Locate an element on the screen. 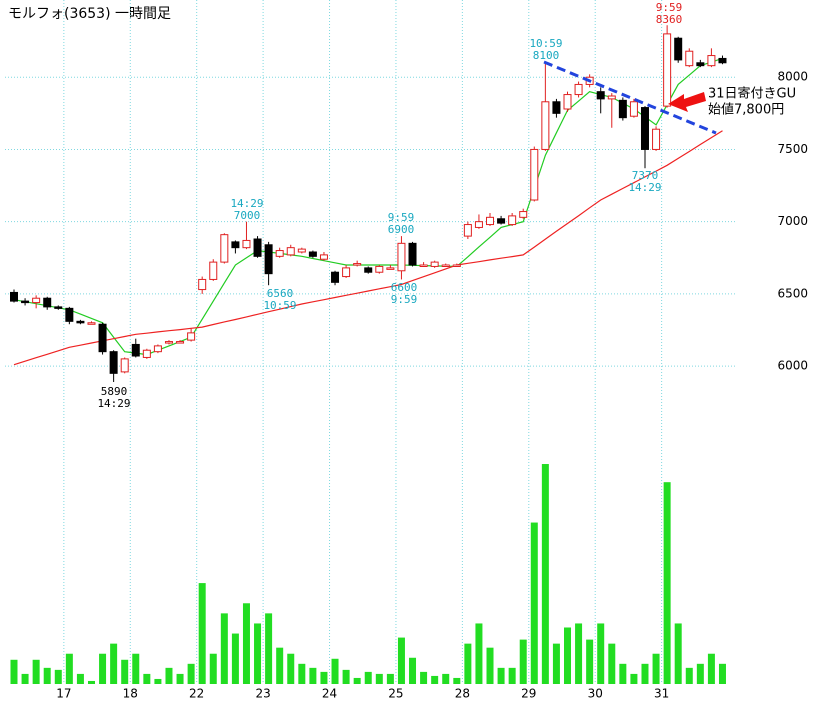 This screenshot has width=813, height=704. annotation: 10:59 is located at coordinates (545, 43).